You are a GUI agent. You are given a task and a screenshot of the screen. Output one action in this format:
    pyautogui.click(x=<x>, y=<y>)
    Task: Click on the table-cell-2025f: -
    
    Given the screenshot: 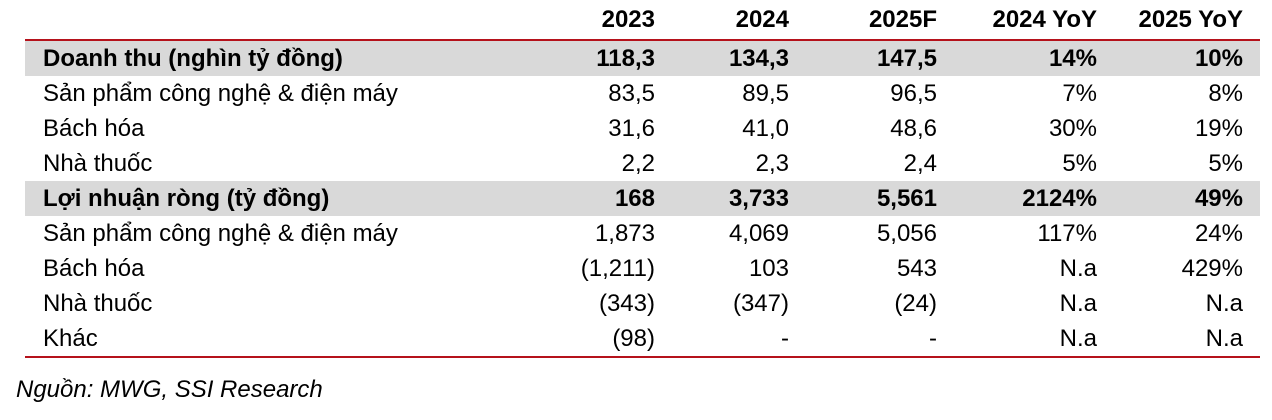 What is the action you would take?
    pyautogui.click(x=933, y=338)
    